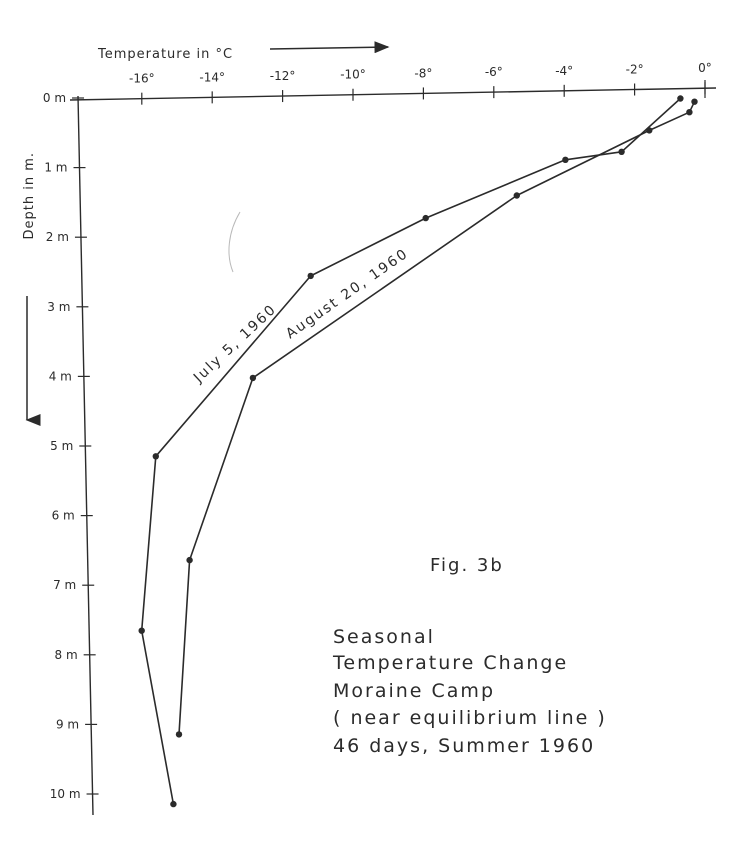 The height and width of the screenshot is (843, 747). I want to click on pencil-mark, so click(234, 242).